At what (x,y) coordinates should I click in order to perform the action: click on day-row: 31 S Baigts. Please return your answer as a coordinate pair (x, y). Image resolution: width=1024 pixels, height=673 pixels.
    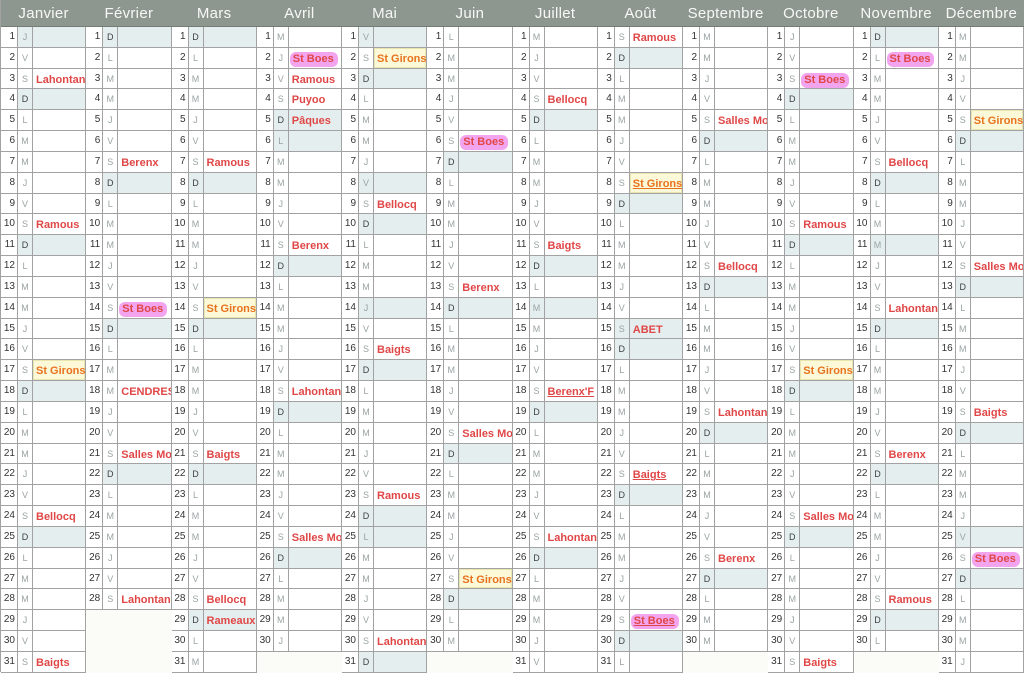
    Looking at the image, I should click on (811, 662).